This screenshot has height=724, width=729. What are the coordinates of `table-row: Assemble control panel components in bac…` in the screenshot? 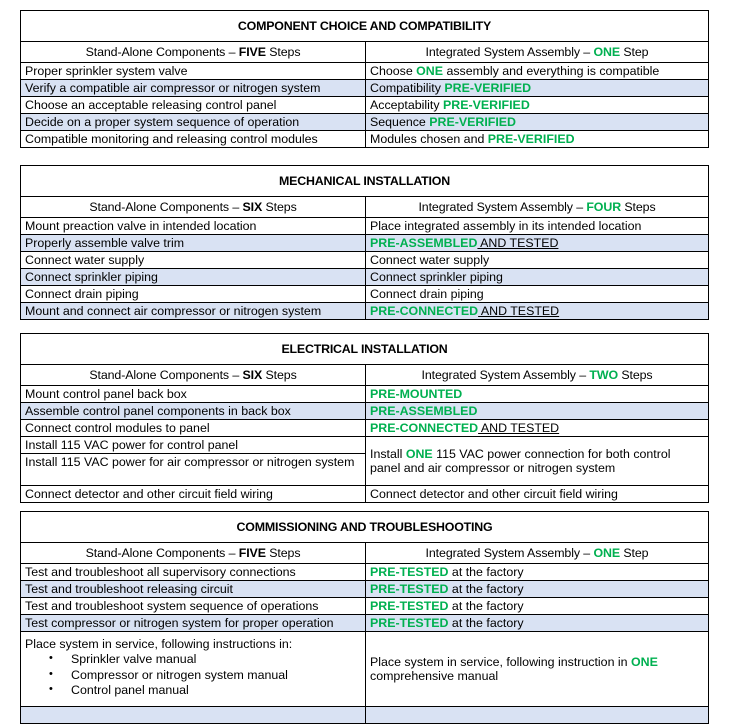 It's located at (365, 411).